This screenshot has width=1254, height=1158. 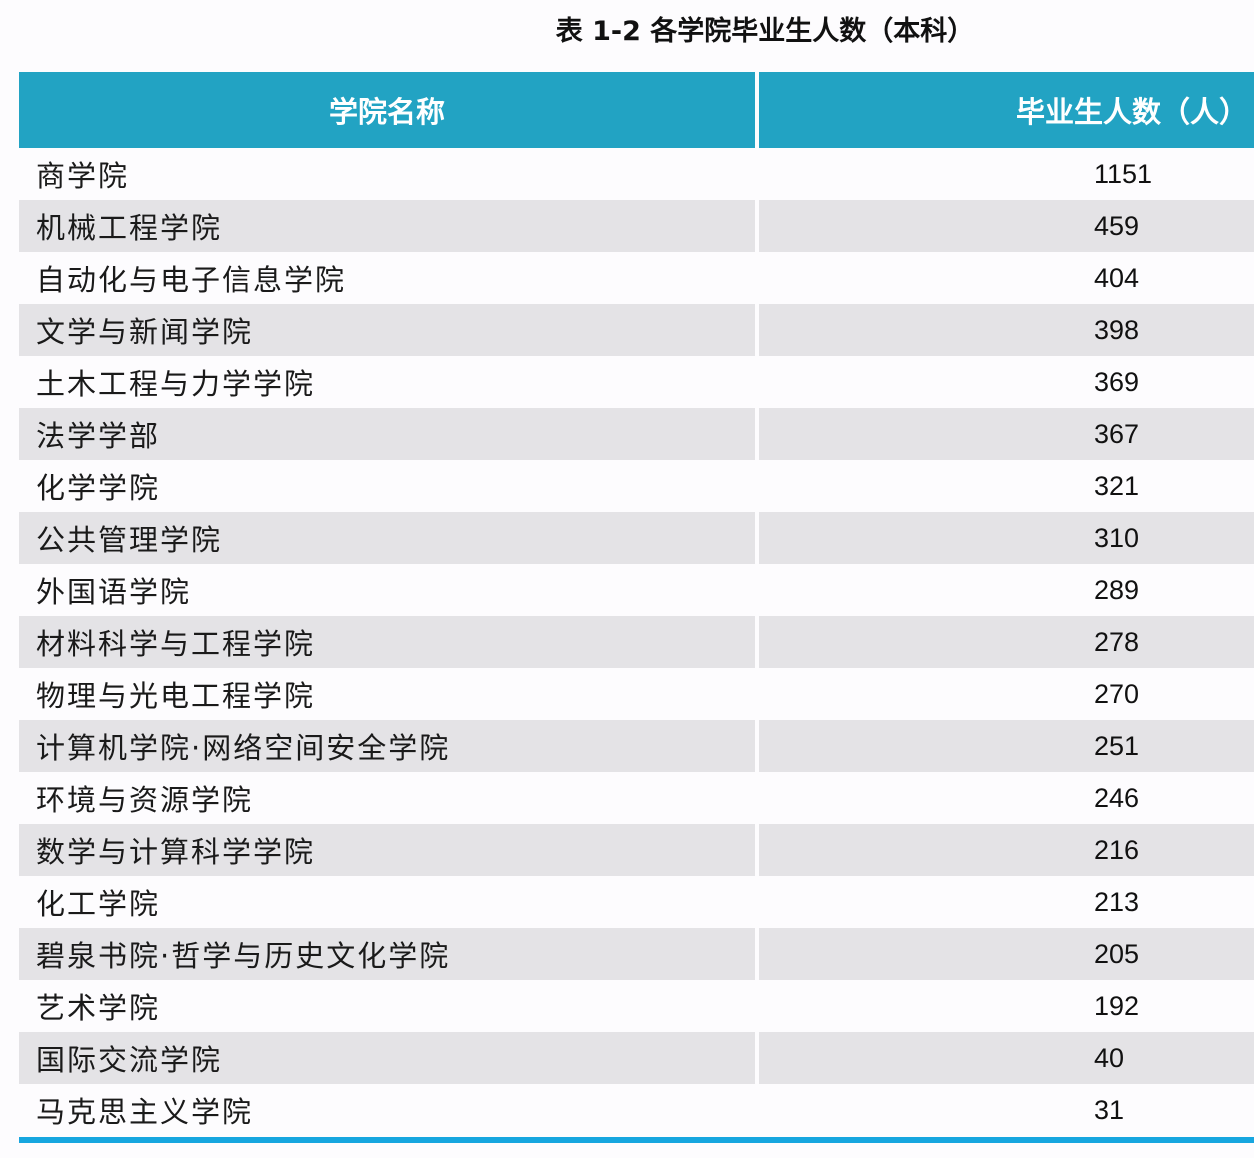 What do you see at coordinates (1006, 642) in the screenshot?
I see `graduate-count-cell: 278` at bounding box center [1006, 642].